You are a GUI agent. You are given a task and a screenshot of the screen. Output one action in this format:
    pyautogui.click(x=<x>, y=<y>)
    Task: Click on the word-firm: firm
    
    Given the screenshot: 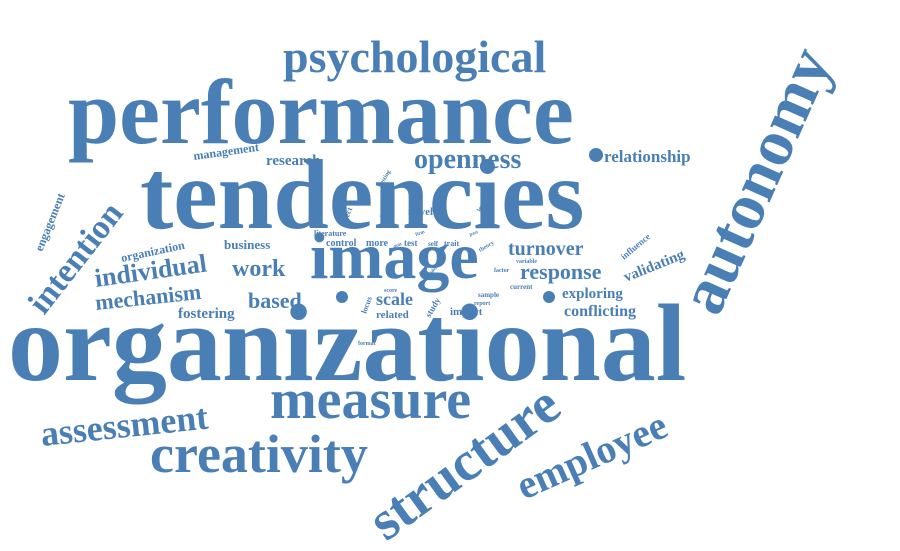 What is the action you would take?
    pyautogui.click(x=420, y=234)
    